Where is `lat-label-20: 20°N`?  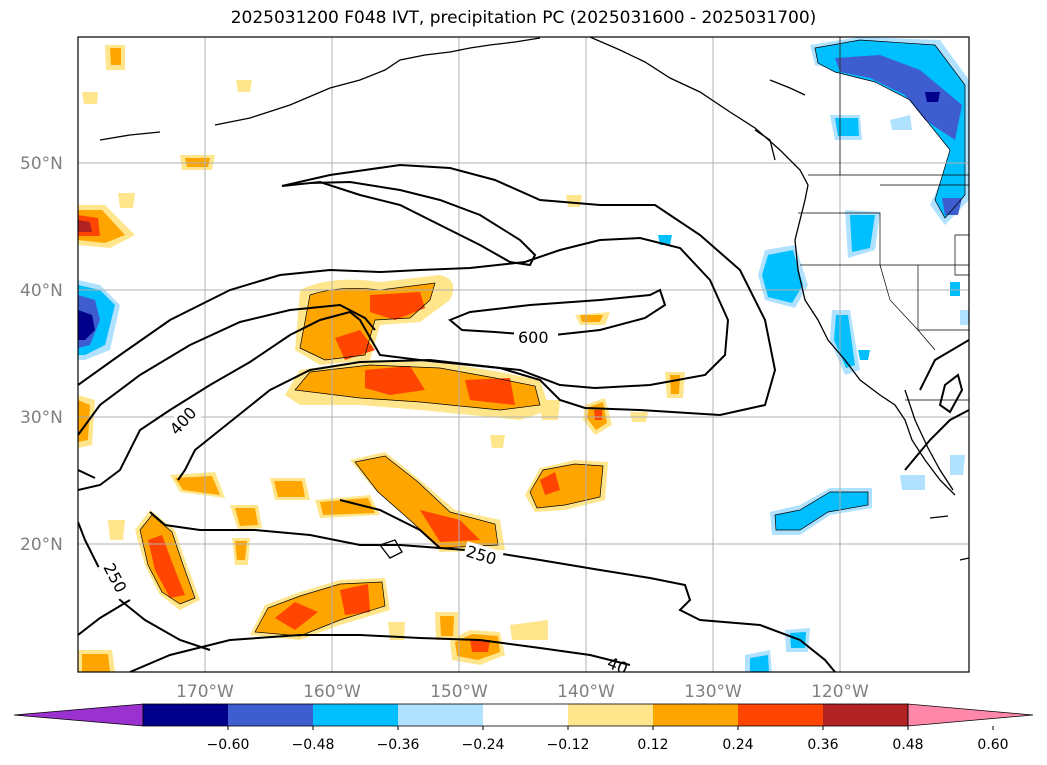 lat-label-20: 20°N is located at coordinates (41, 545).